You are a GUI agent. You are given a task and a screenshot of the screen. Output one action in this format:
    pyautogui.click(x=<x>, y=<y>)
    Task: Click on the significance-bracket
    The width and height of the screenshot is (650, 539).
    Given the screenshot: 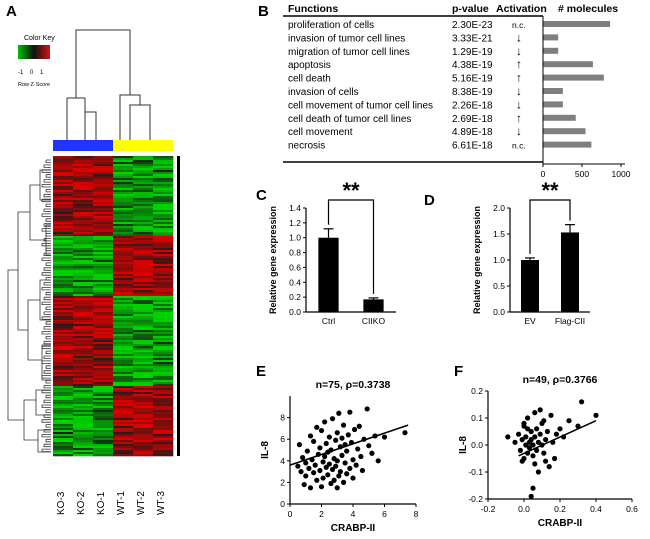 What is the action you would take?
    pyautogui.click(x=550, y=226)
    